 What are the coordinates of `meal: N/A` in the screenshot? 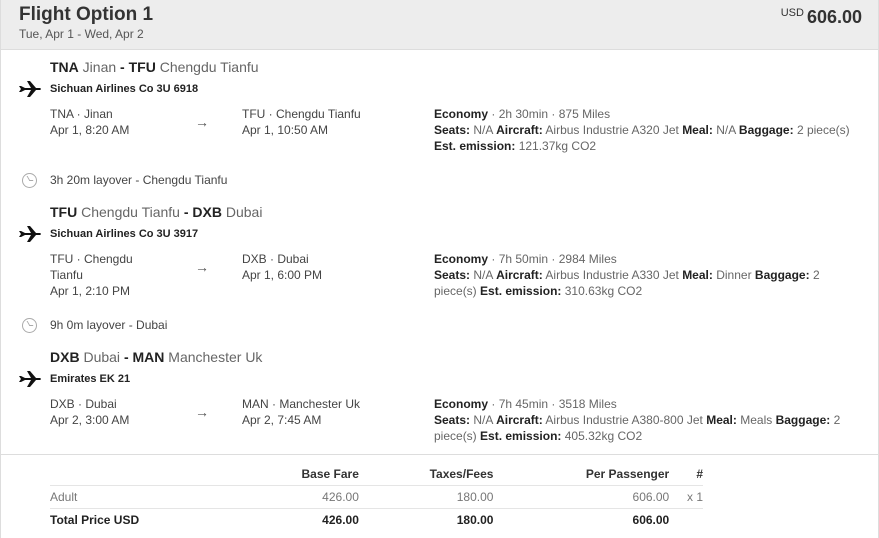 It's located at (726, 130).